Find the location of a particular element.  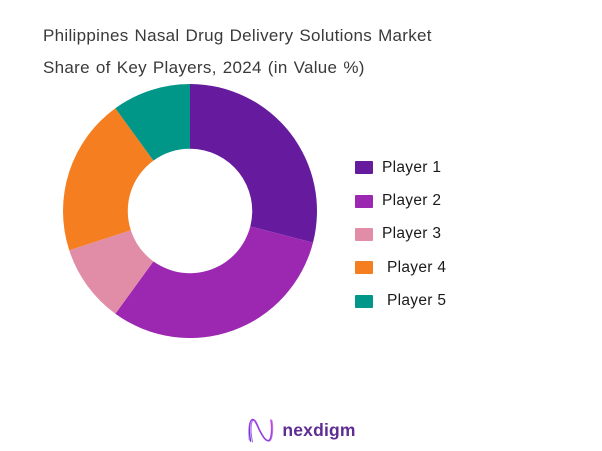

legend-item-player-2: Player 2 is located at coordinates (400, 200).